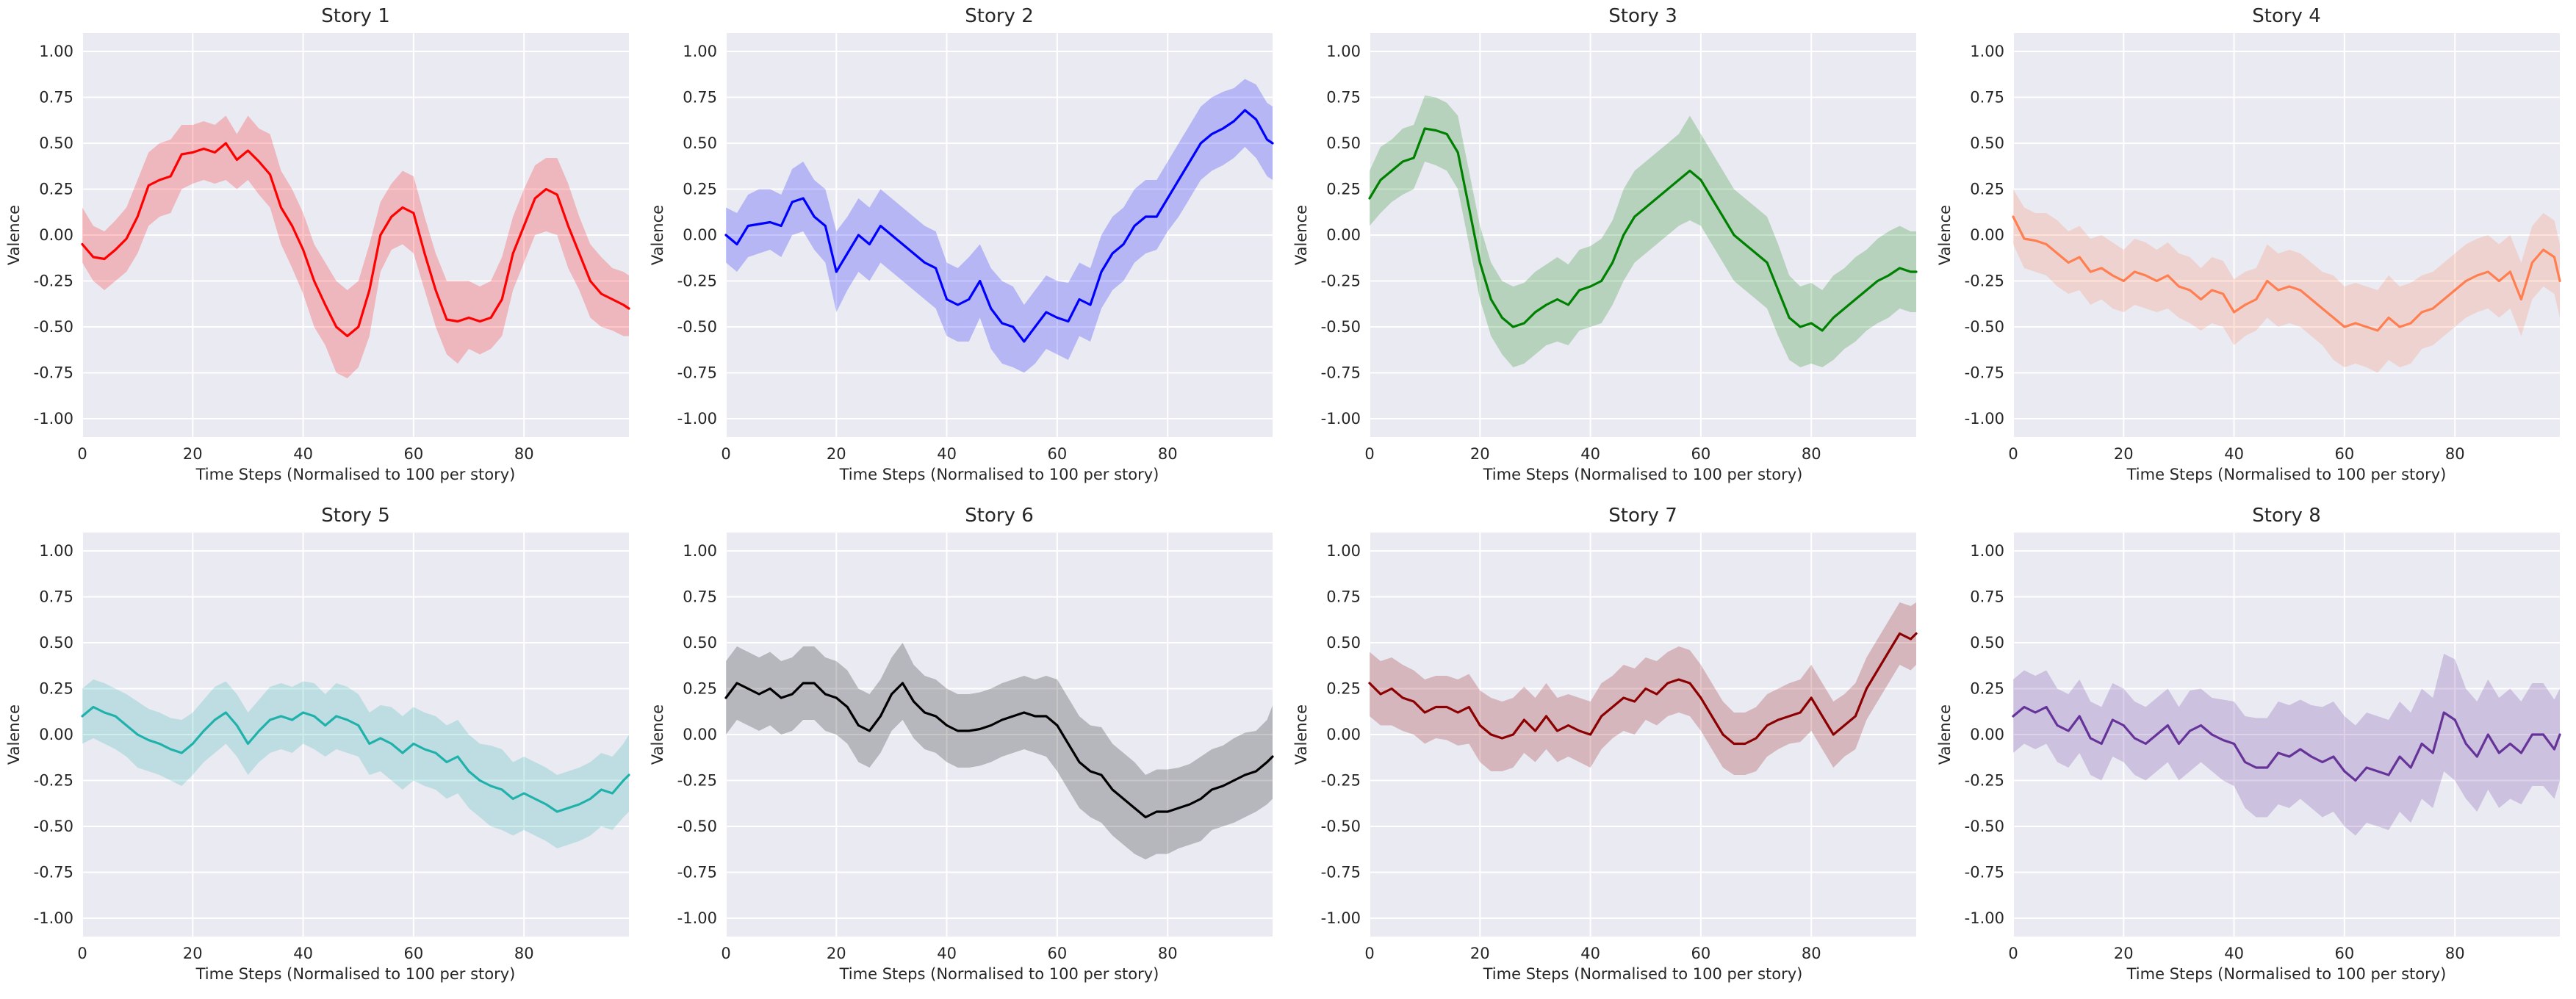 This screenshot has width=2576, height=999. What do you see at coordinates (999, 16) in the screenshot?
I see `subplot-title: Story 2` at bounding box center [999, 16].